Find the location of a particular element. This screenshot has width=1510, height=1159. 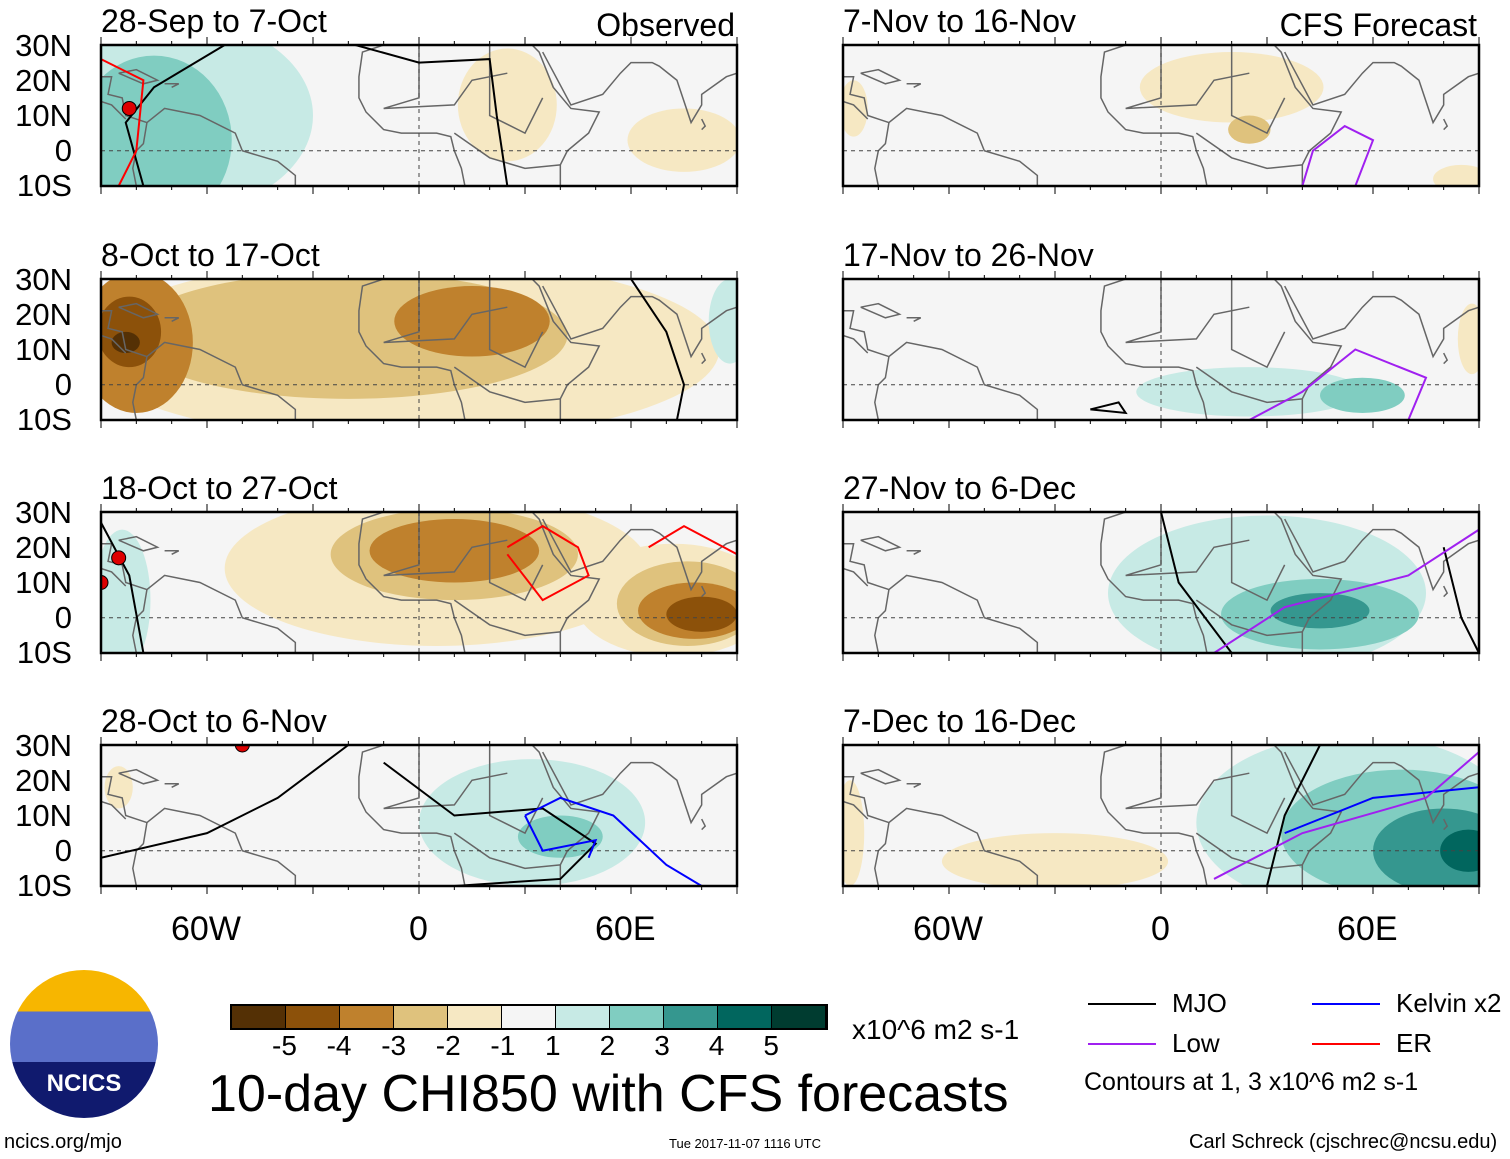

panel-source-tag: Observed is located at coordinates (665, 25).